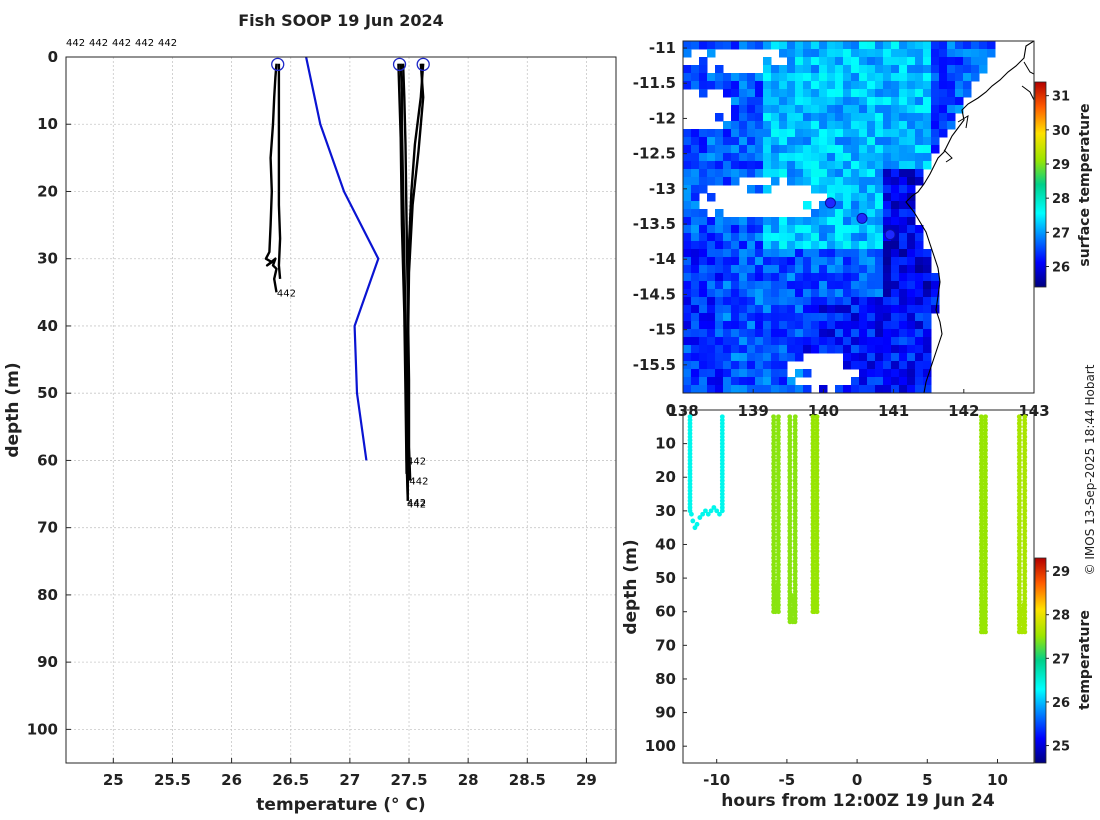 The image size is (1100, 820). Describe the element at coordinates (53, 57) in the screenshot. I see `profile-y-tick-label: 0` at that location.